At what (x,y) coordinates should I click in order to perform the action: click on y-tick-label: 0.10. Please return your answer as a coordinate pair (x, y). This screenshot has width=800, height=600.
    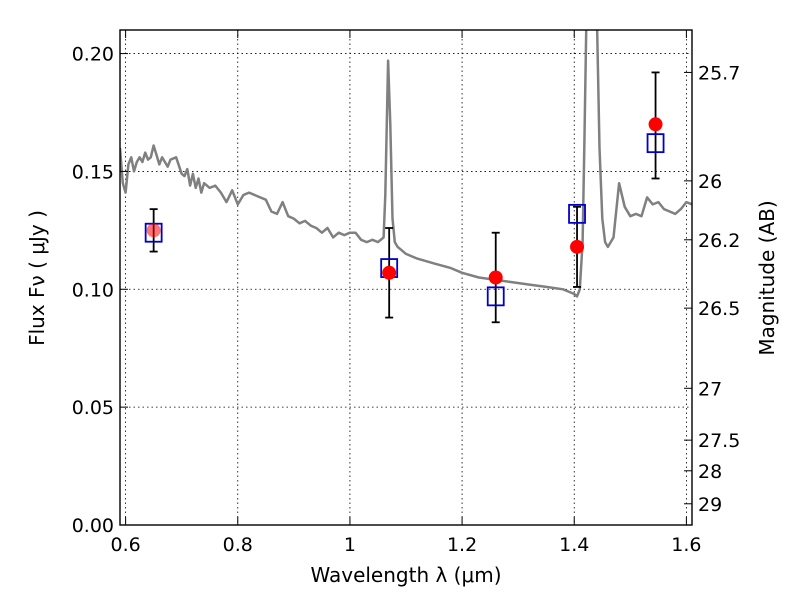
    Looking at the image, I should click on (93, 290).